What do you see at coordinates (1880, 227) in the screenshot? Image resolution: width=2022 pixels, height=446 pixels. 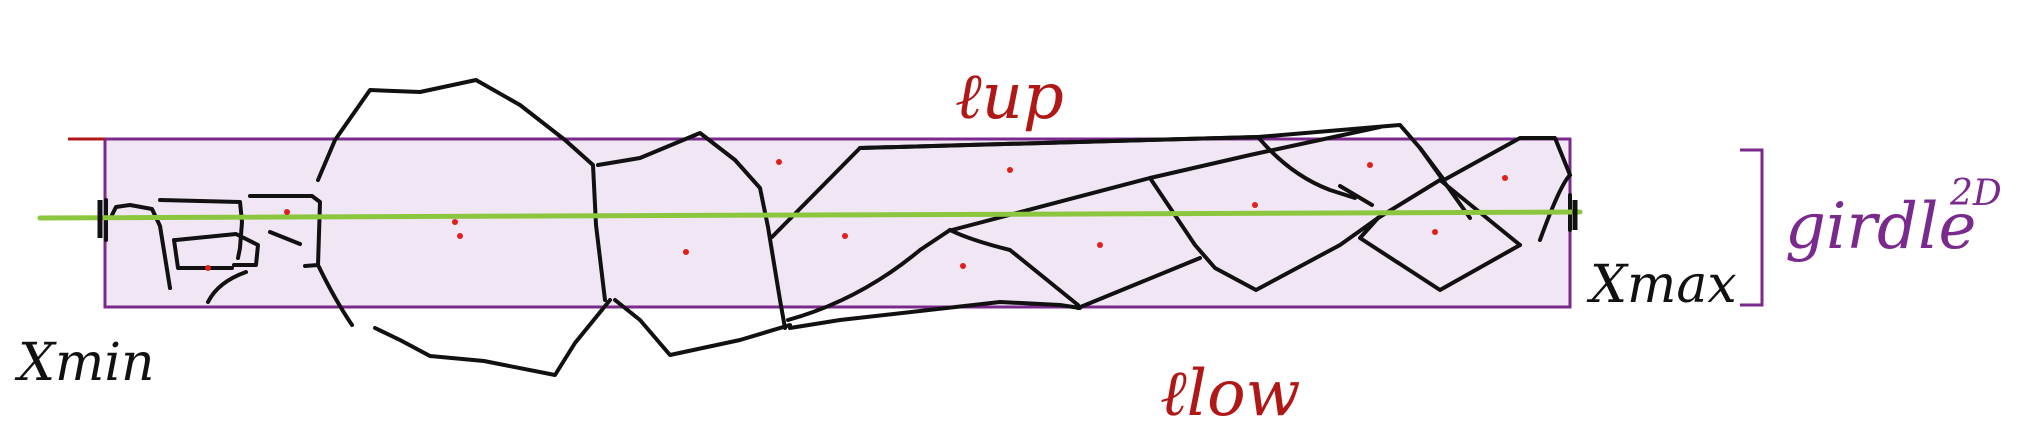 I see `girdle-label: girdle` at bounding box center [1880, 227].